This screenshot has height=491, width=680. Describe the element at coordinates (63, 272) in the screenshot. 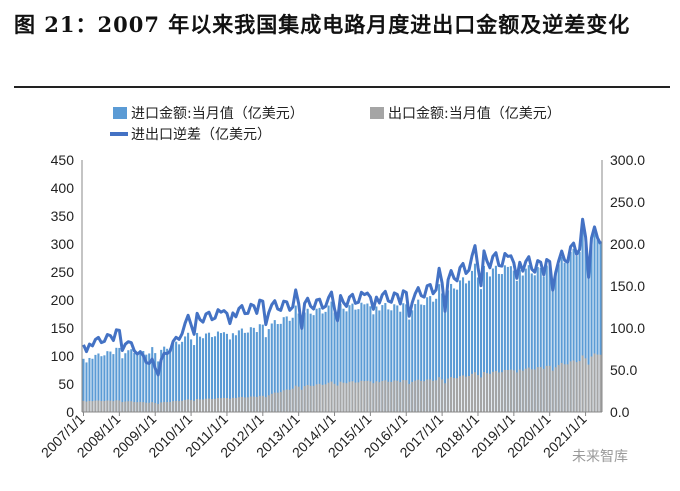

I see `y-left-tick-label: 250` at that location.